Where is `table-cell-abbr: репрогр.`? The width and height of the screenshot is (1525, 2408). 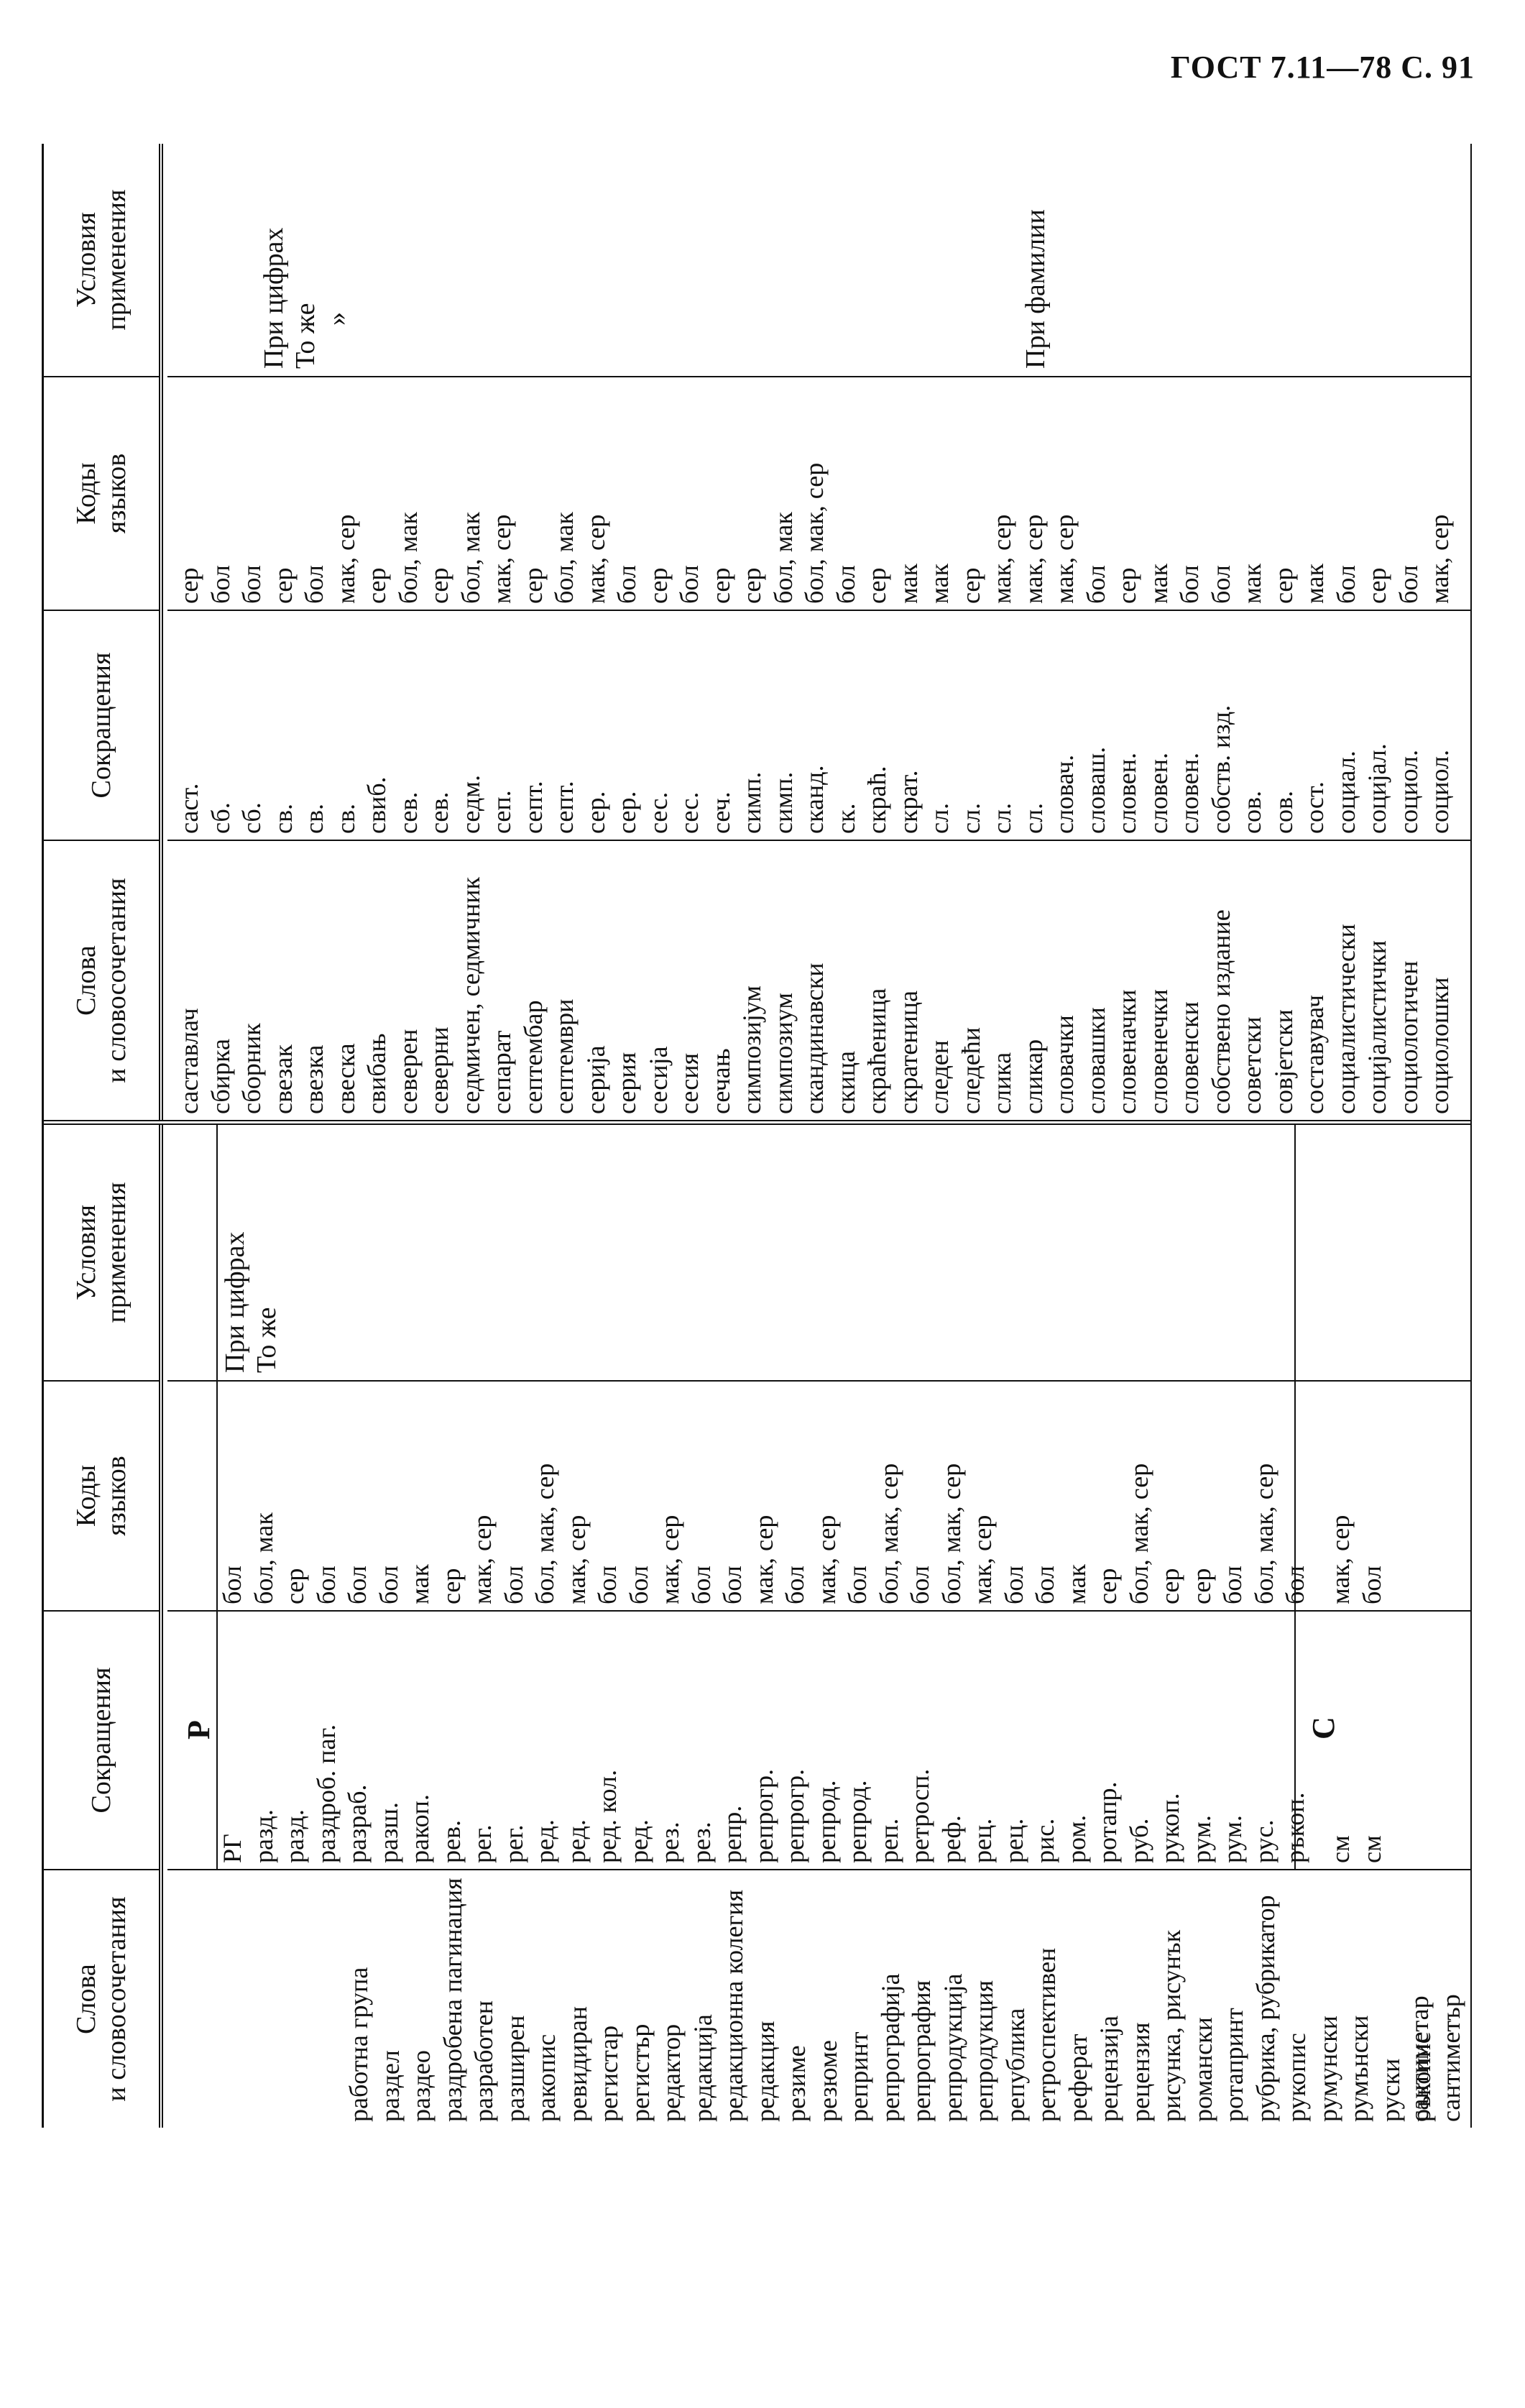
table-cell-abbr: репрогр. is located at coordinates (794, 1816).